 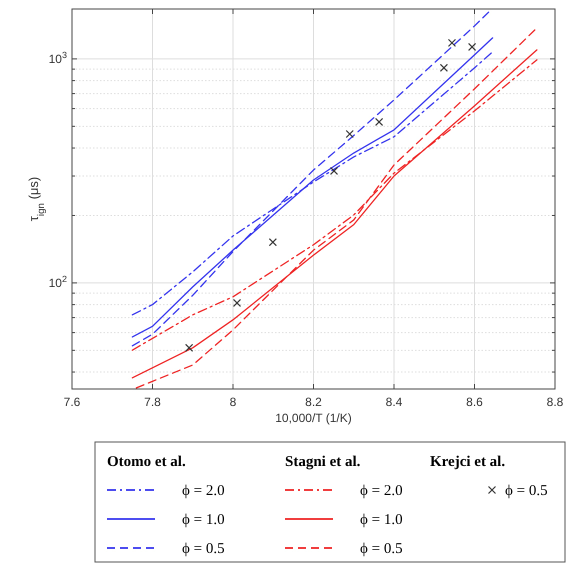 I want to click on x-axis-title: 10,000/T (1/K), so click(x=313, y=418).